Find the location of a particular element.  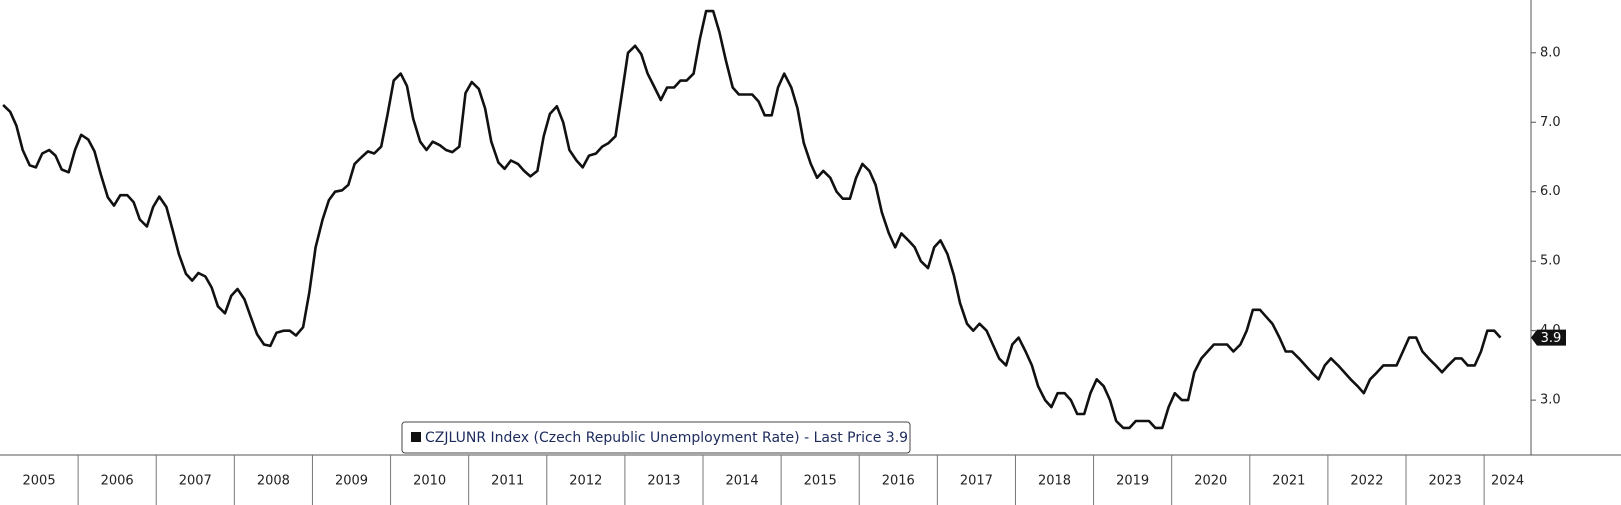

y-tick-label: 5.0 is located at coordinates (1550, 261).